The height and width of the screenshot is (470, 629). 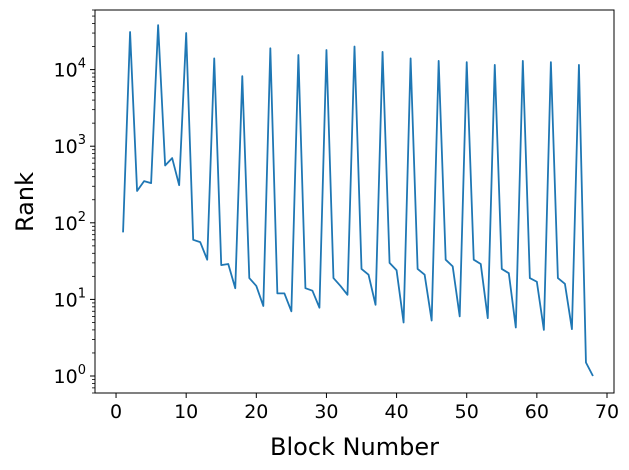 I want to click on x-tick-label: 0, so click(x=116, y=412).